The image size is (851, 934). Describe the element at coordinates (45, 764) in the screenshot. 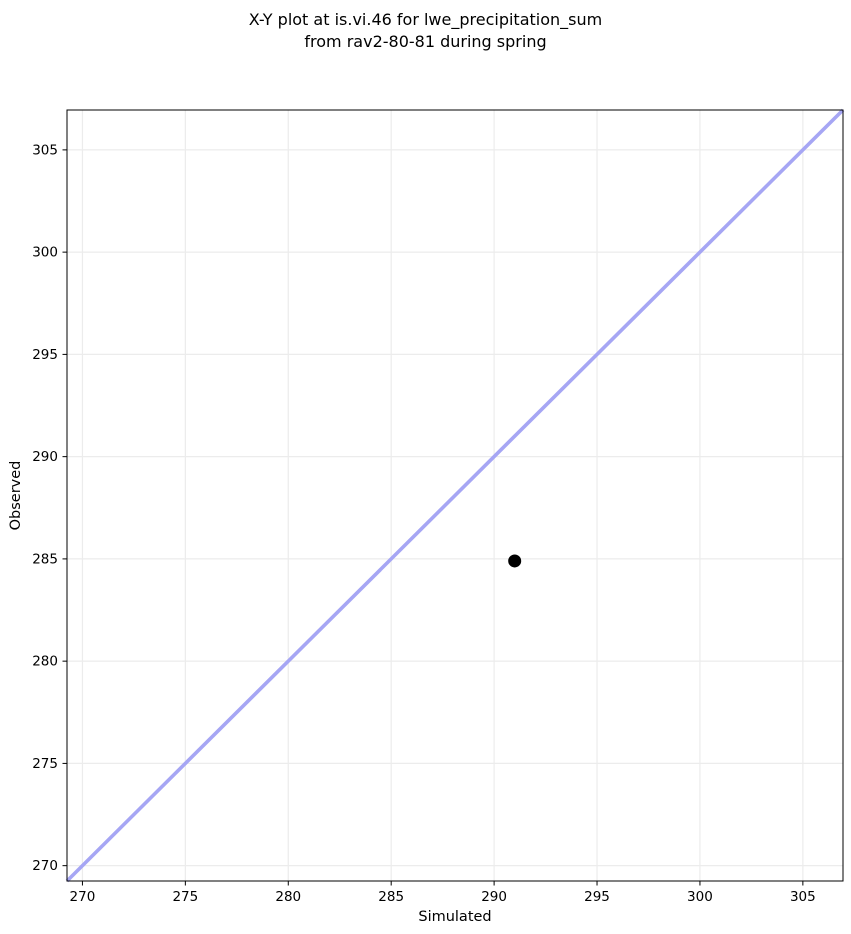

I see `y-tick-label: 275` at that location.